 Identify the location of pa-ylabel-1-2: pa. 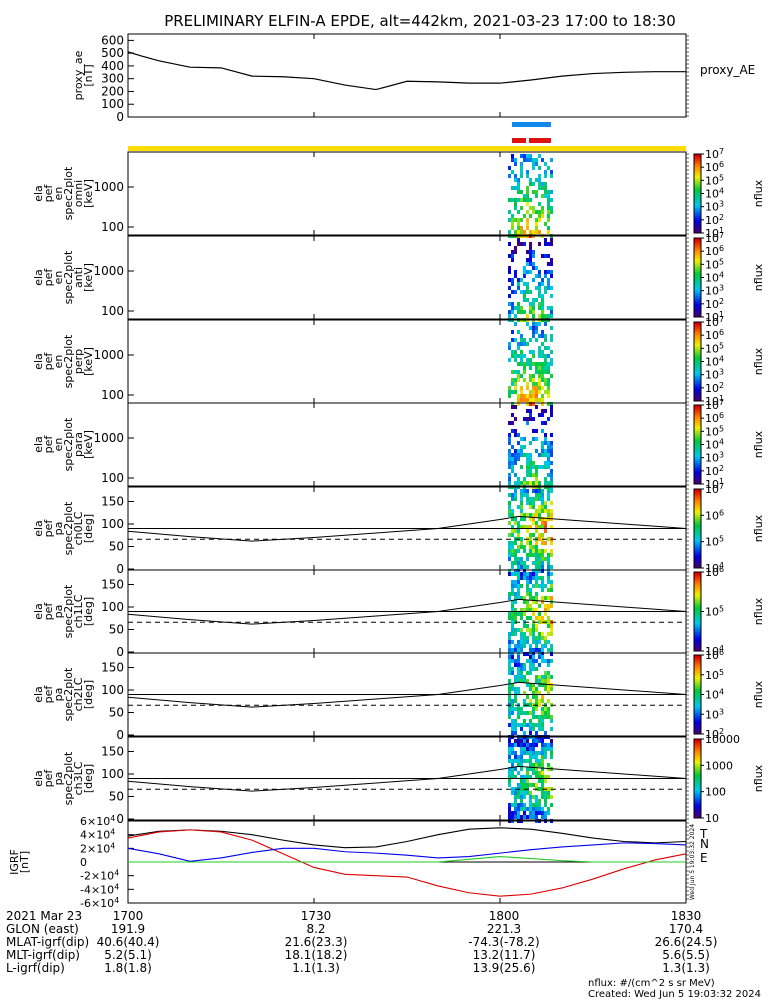
(58, 612).